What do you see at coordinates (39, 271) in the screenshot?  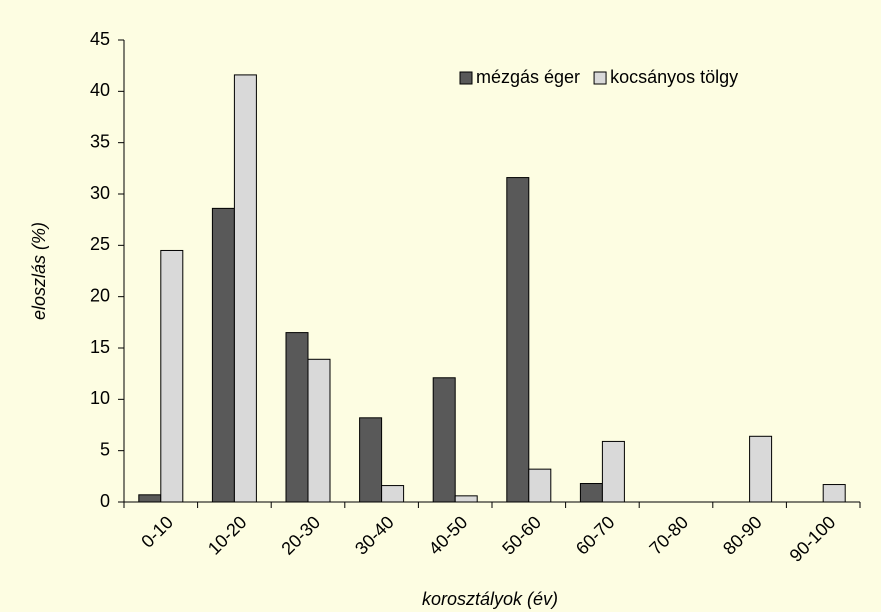 I see `y-axis-label: eloszlás (%)` at bounding box center [39, 271].